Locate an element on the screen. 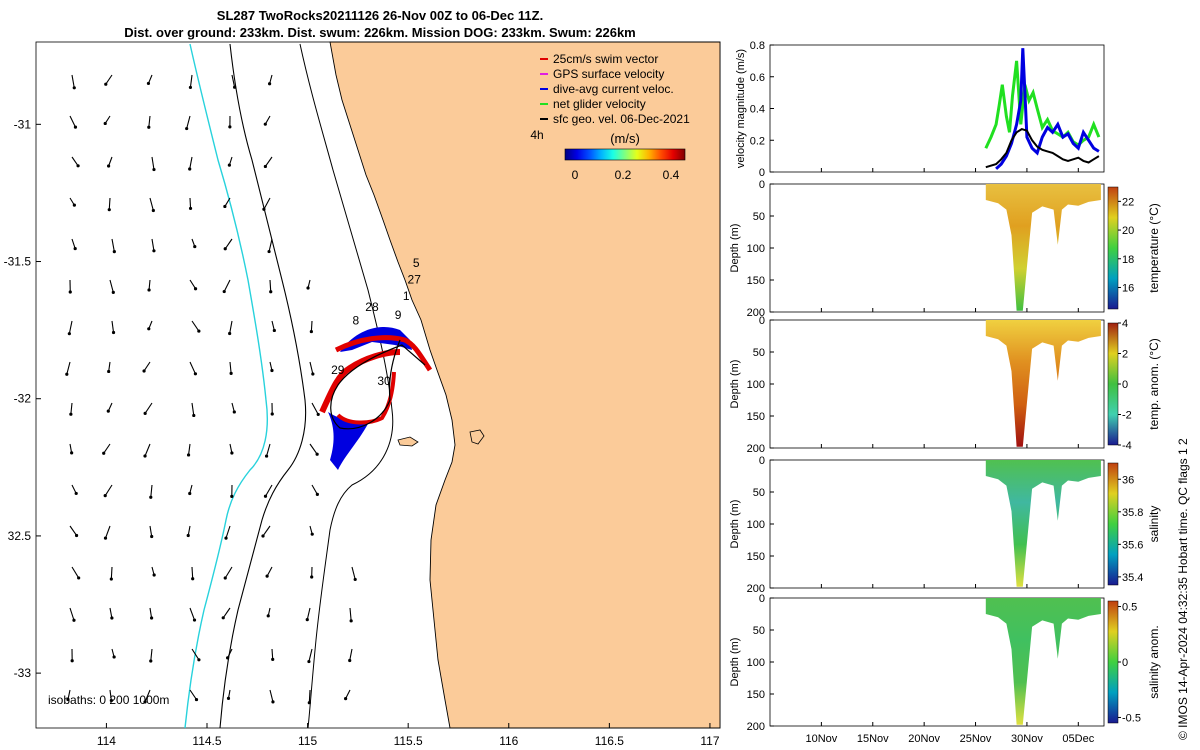  swim-vector-west-arc is located at coordinates (360, 381).